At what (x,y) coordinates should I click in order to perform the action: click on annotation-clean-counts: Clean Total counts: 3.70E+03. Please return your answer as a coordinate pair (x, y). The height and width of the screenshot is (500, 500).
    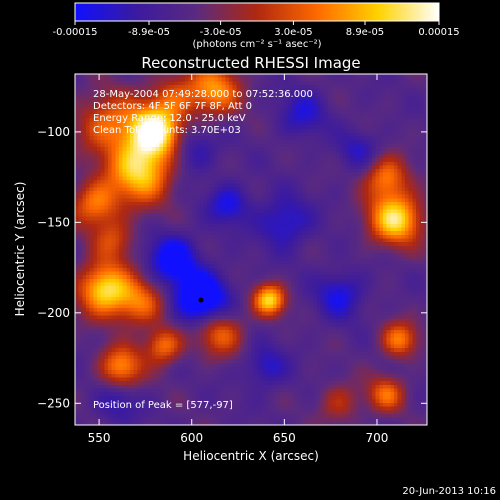
    Looking at the image, I should click on (167, 130).